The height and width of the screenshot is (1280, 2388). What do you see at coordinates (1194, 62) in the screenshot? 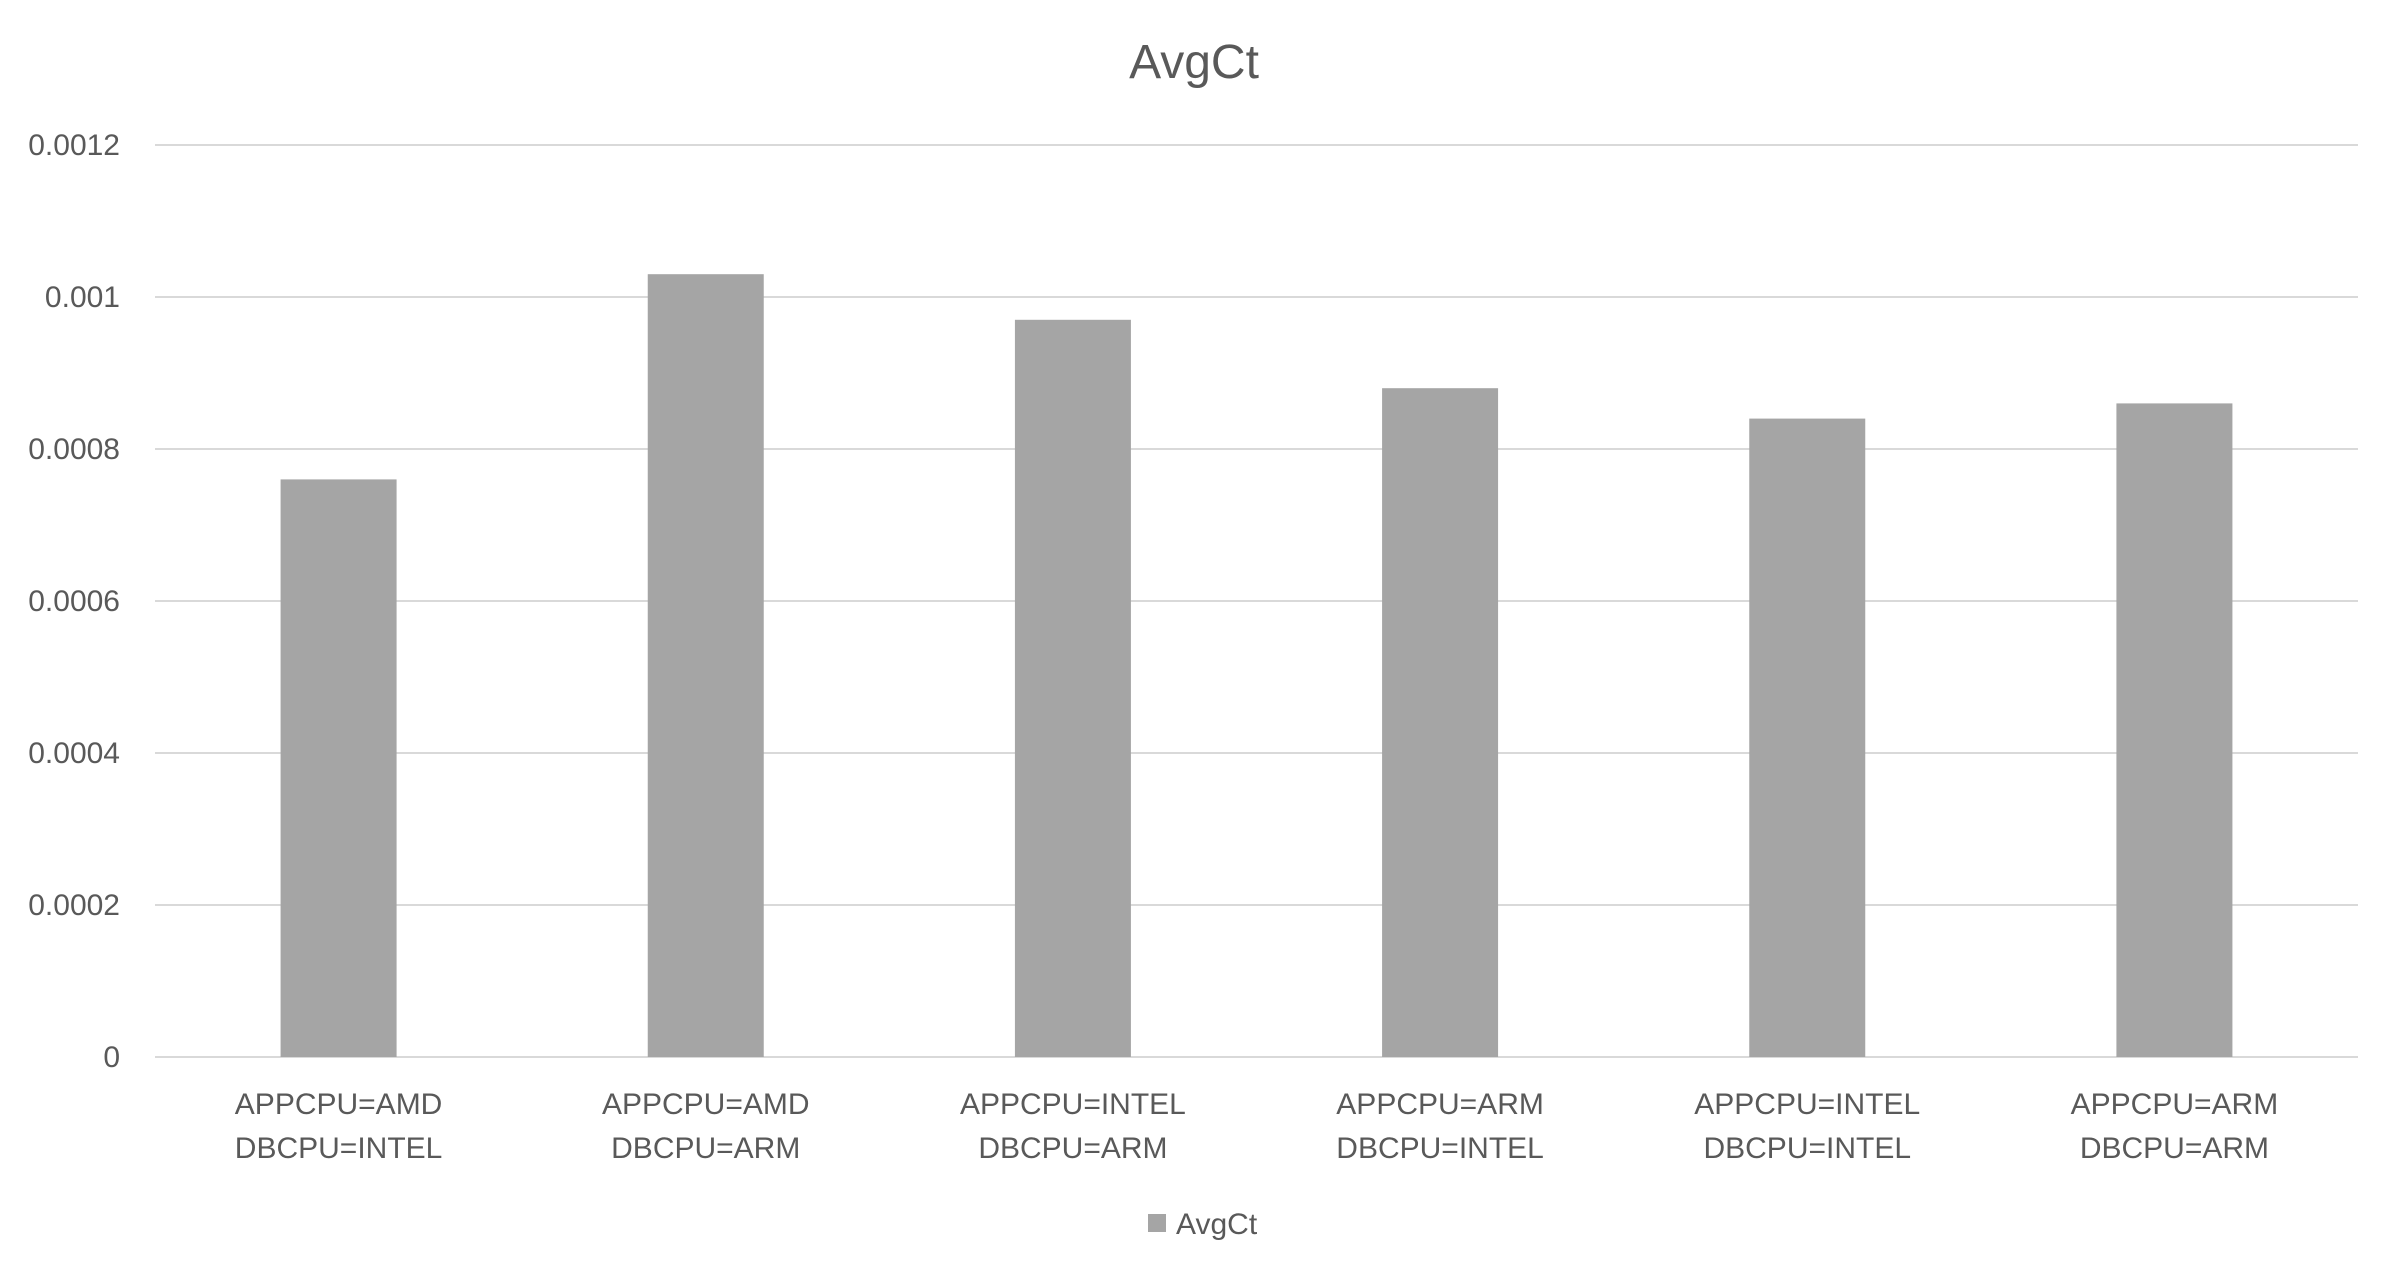
I see `chart-title: AvgCt` at bounding box center [1194, 62].